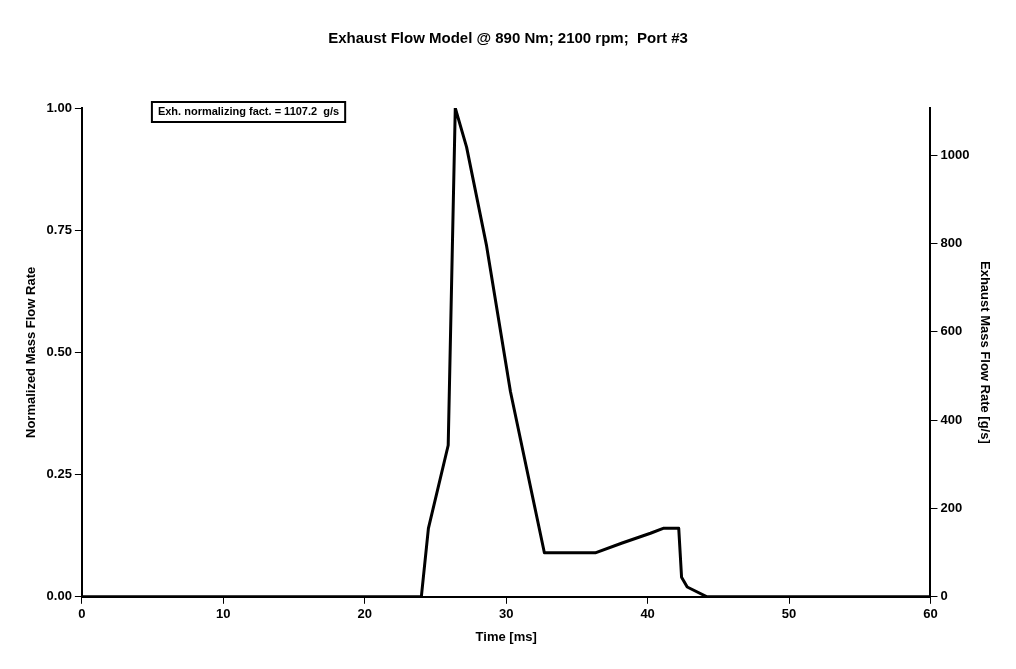 This screenshot has width=1016, height=669. Describe the element at coordinates (951, 243) in the screenshot. I see `y2-tick-label: 800` at that location.